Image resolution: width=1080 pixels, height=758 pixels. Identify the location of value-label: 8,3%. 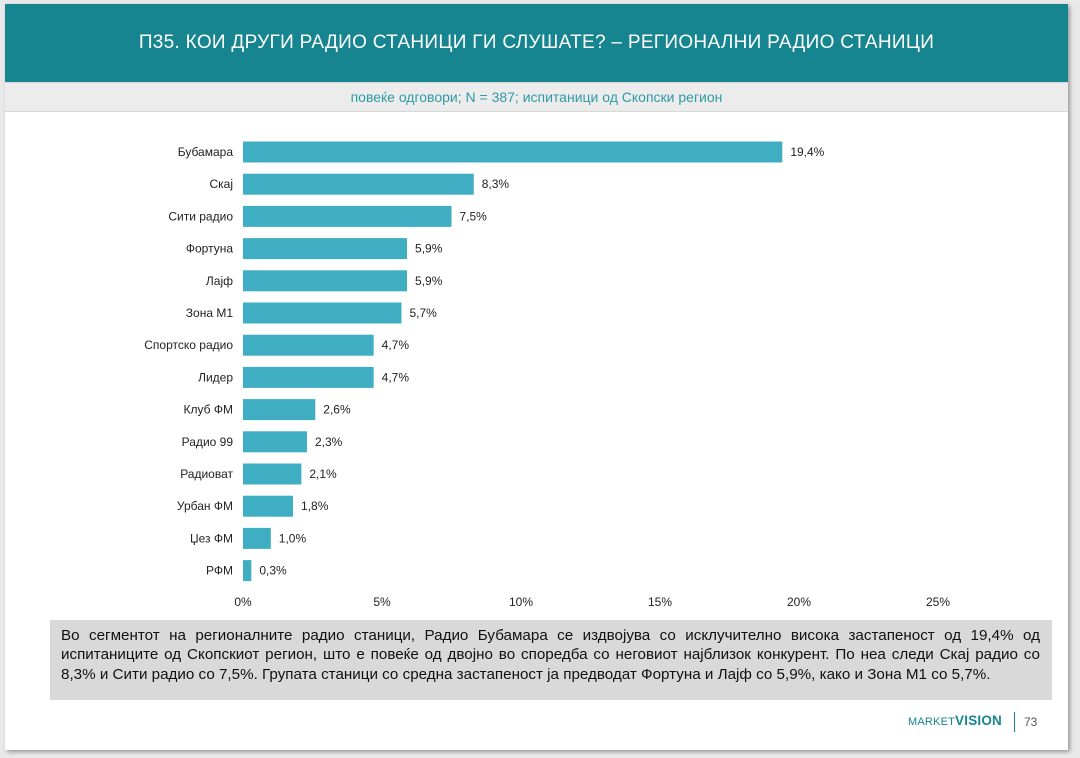
(496, 184).